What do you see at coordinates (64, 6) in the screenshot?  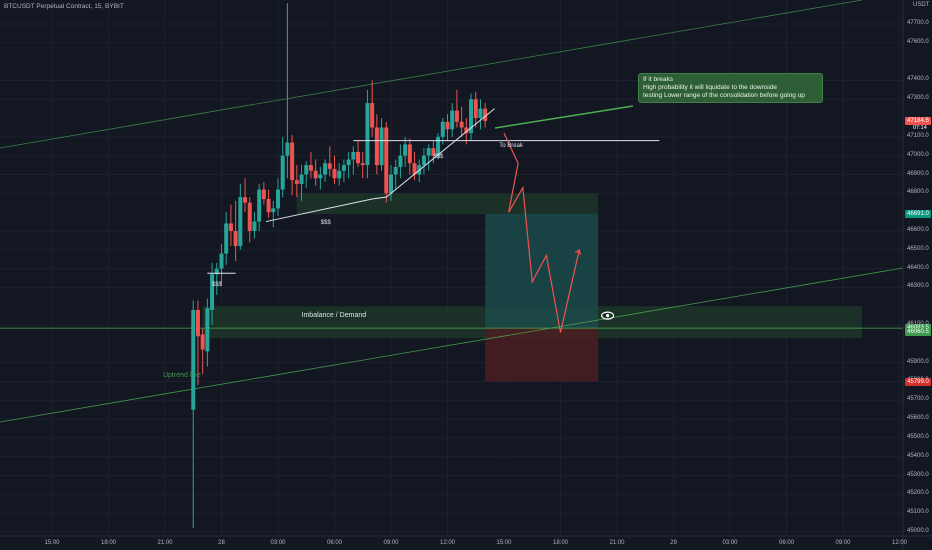 I see `symbol-header: BTCUSDT Perpetual Contract, 15, BYBIT` at bounding box center [64, 6].